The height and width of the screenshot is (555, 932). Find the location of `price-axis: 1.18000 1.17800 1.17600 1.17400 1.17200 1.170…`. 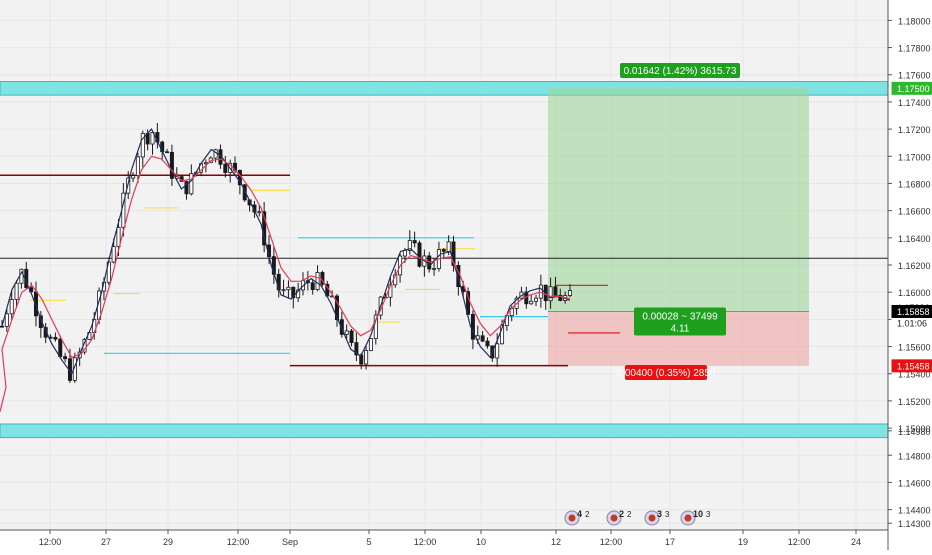

price-axis: 1.18000 1.17800 1.17600 1.17400 1.17200 1.170… is located at coordinates (909, 275).